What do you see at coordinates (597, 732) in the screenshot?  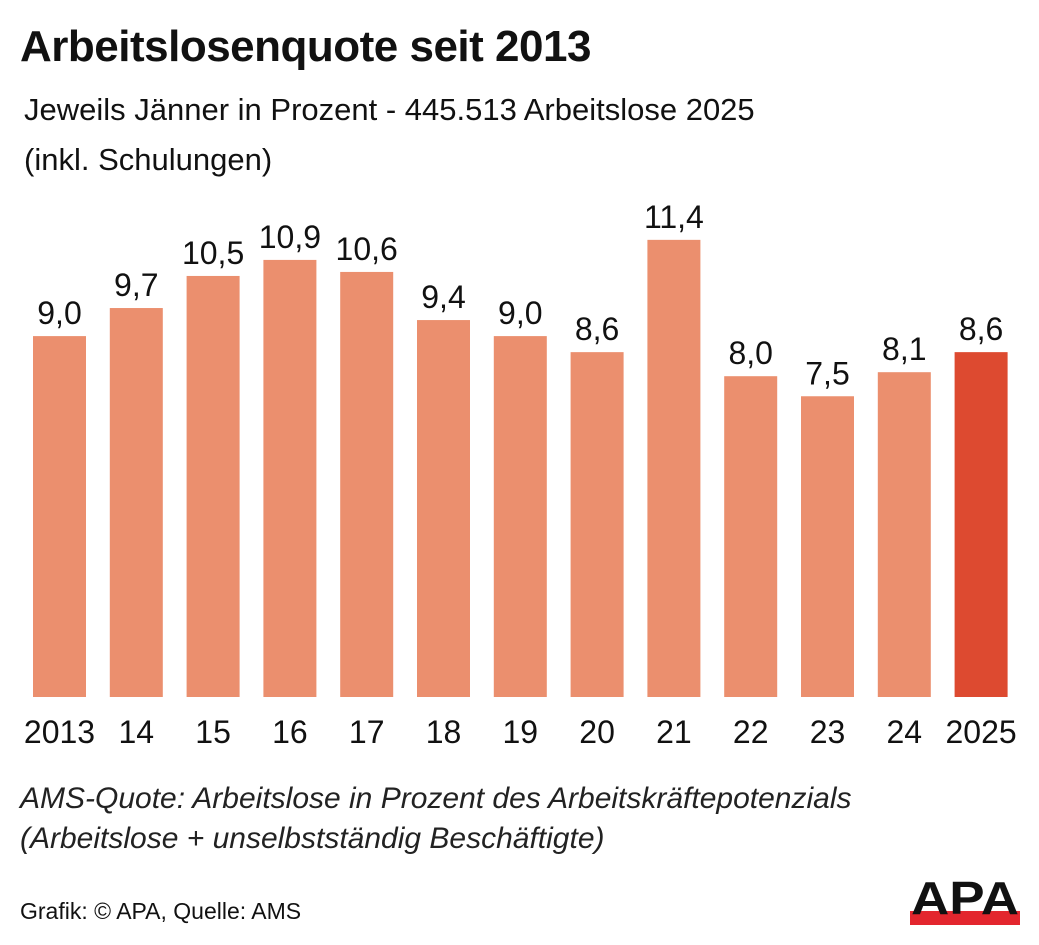 I see `x-tick-label: 20` at bounding box center [597, 732].